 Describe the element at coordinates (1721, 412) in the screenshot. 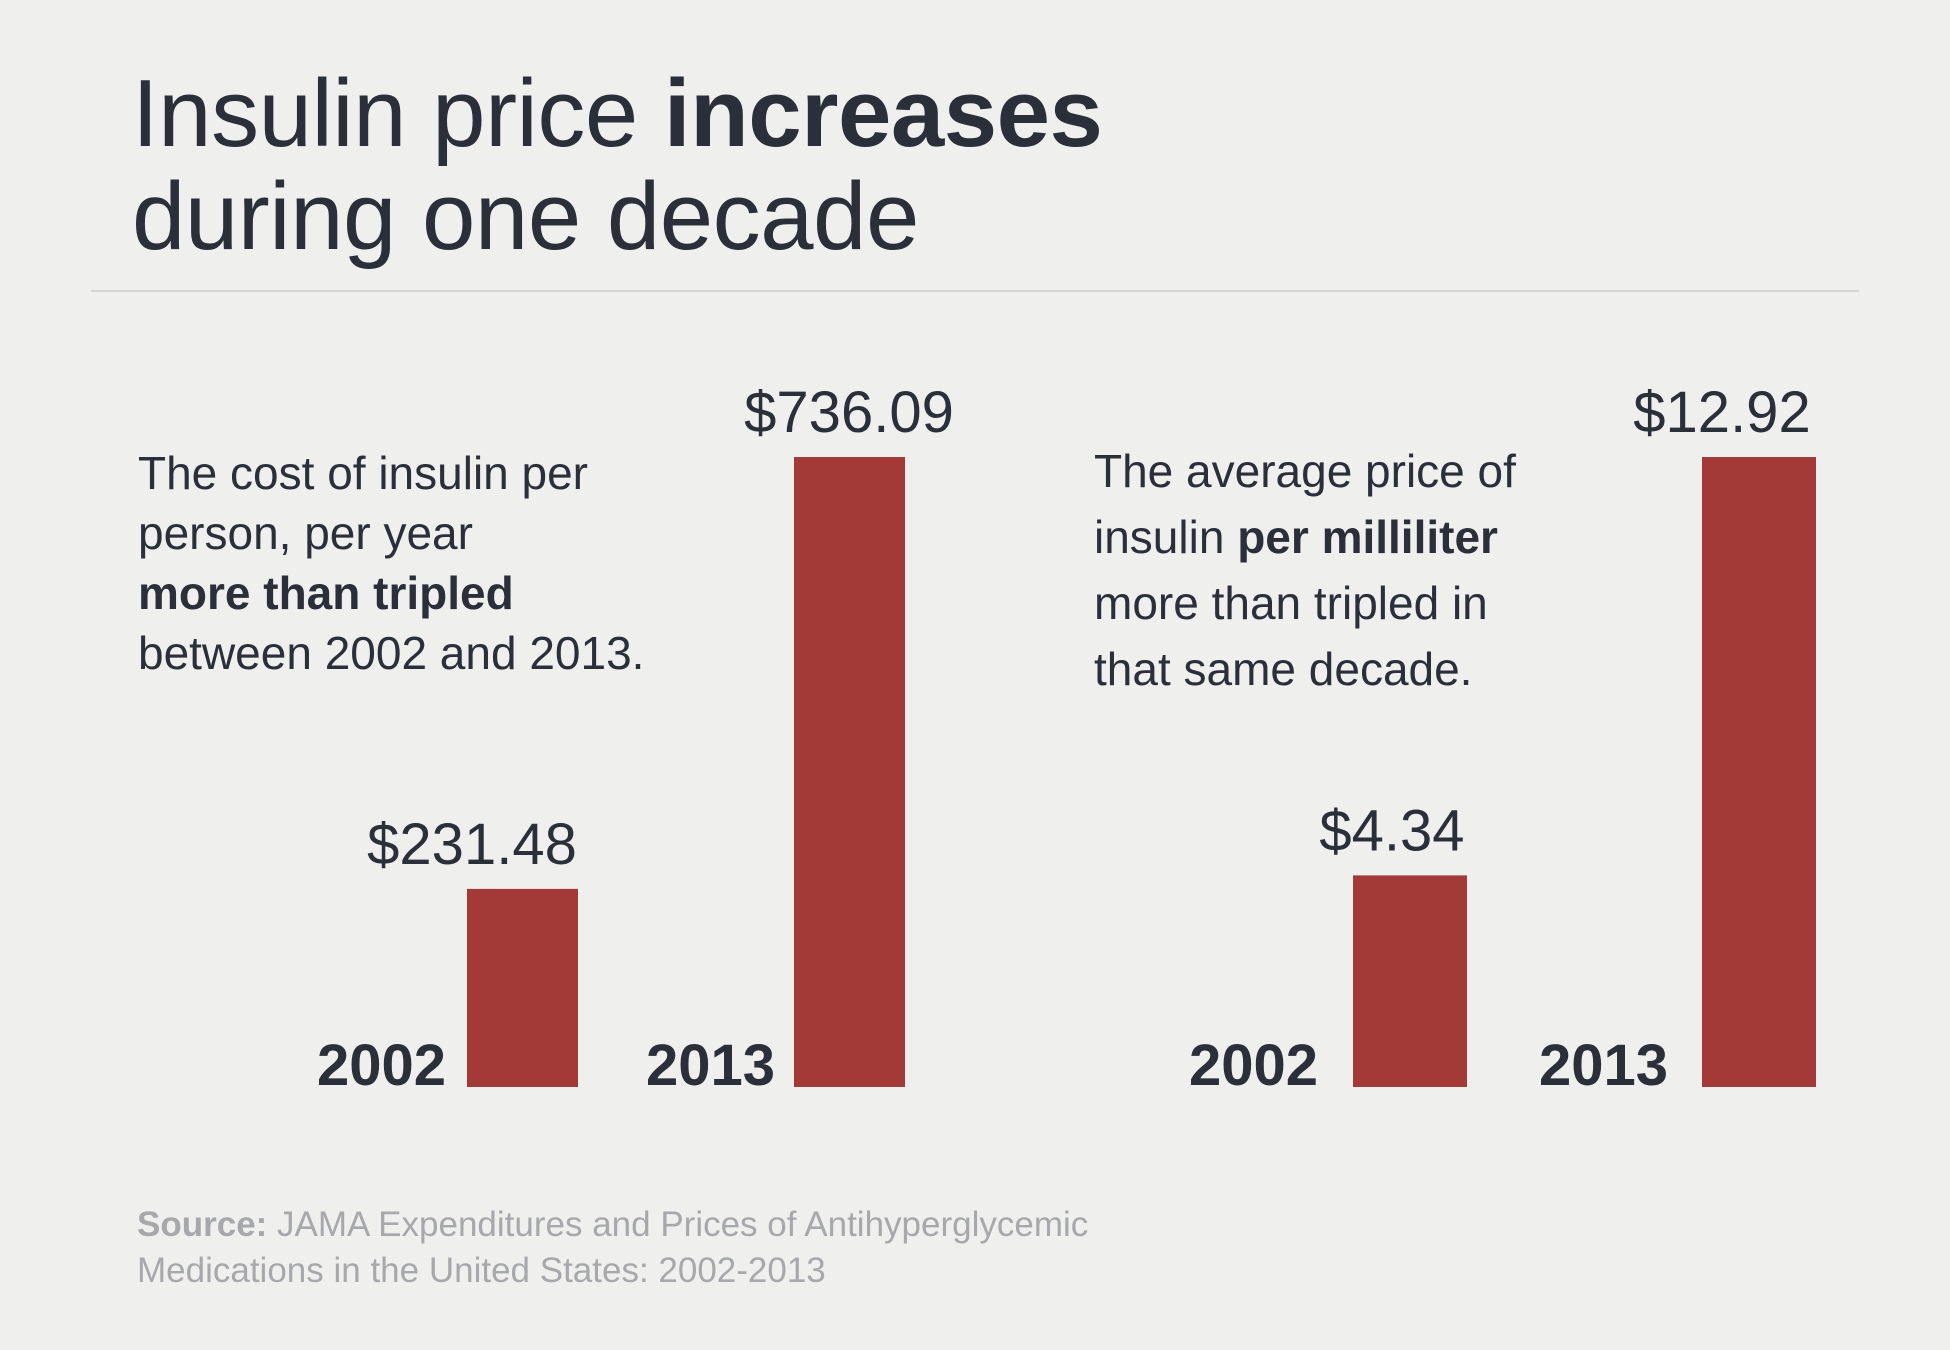

I see `value-label-2013: $12.92` at that location.